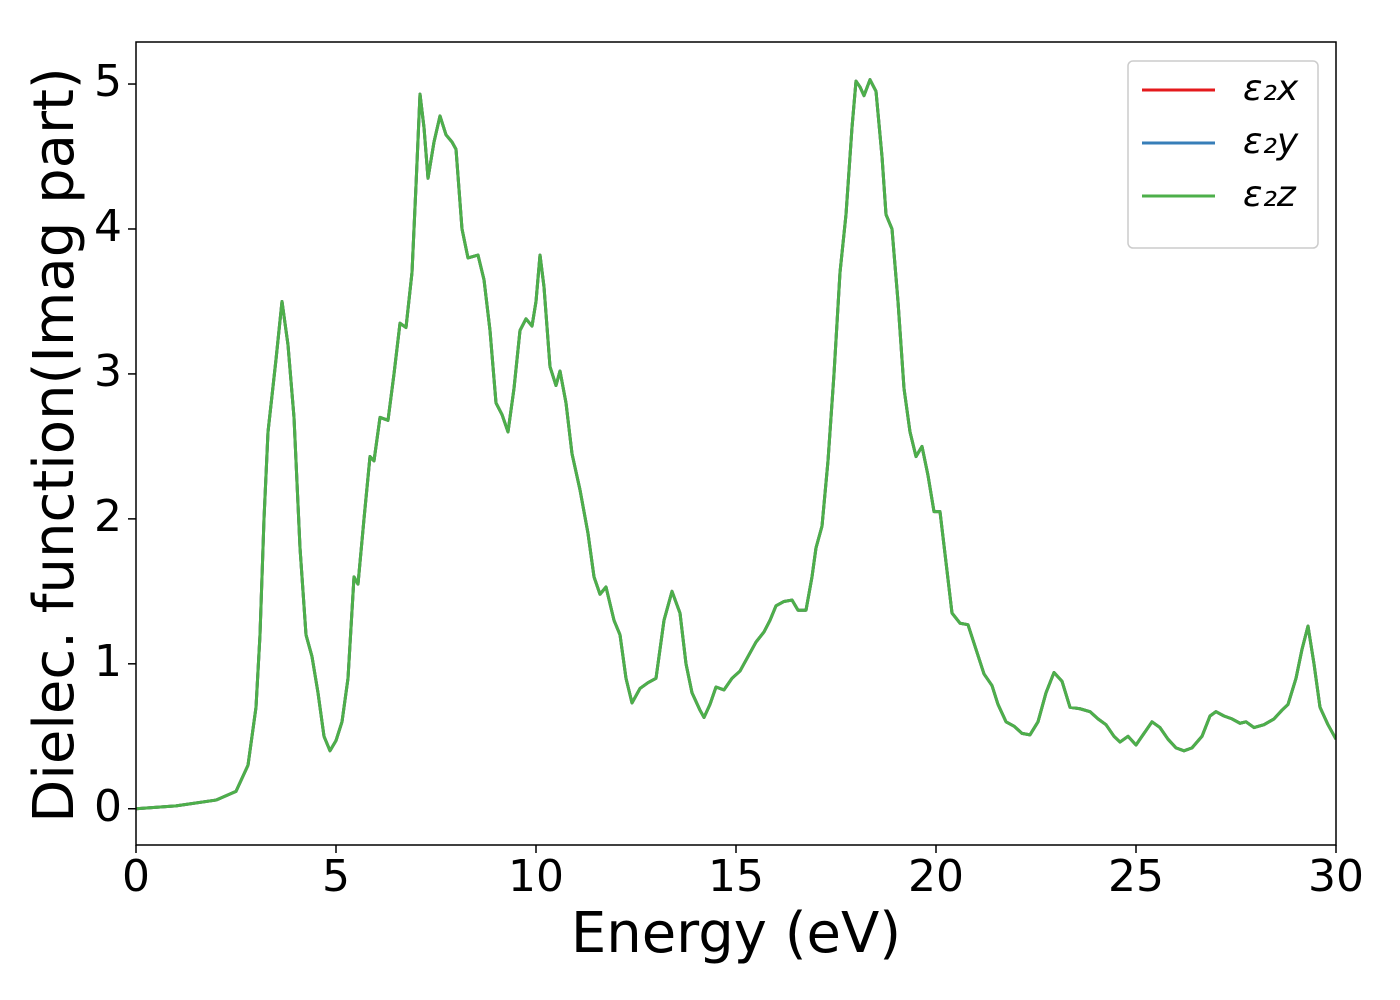 Image resolution: width=1400 pixels, height=1000 pixels. Describe the element at coordinates (1136, 876) in the screenshot. I see `x-tick-label: 25` at that location.